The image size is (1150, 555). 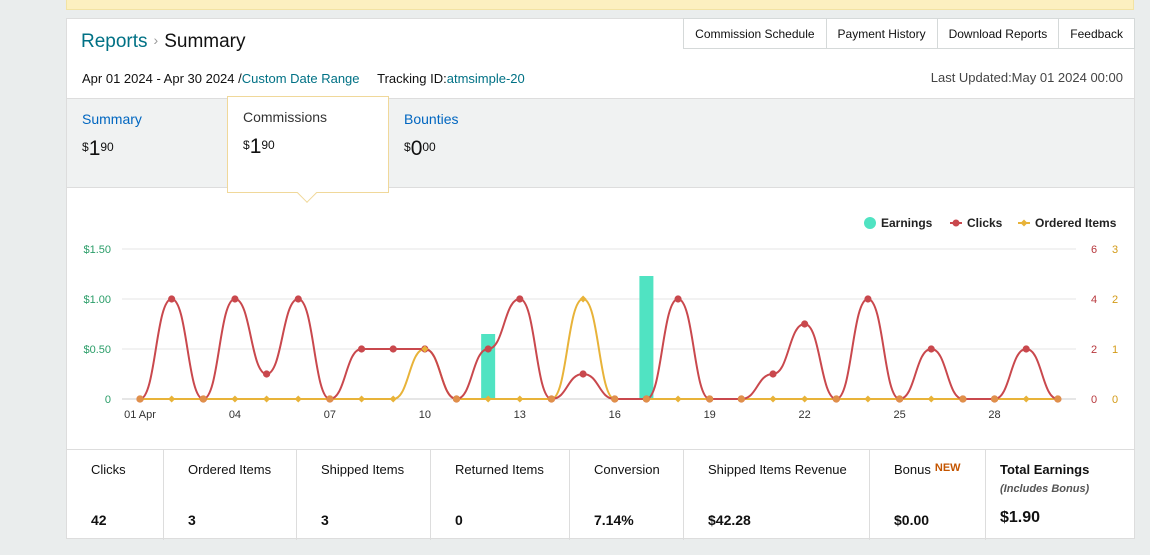 What do you see at coordinates (363, 469) in the screenshot?
I see `stat-shipped-items-label: Shipped Items` at bounding box center [363, 469].